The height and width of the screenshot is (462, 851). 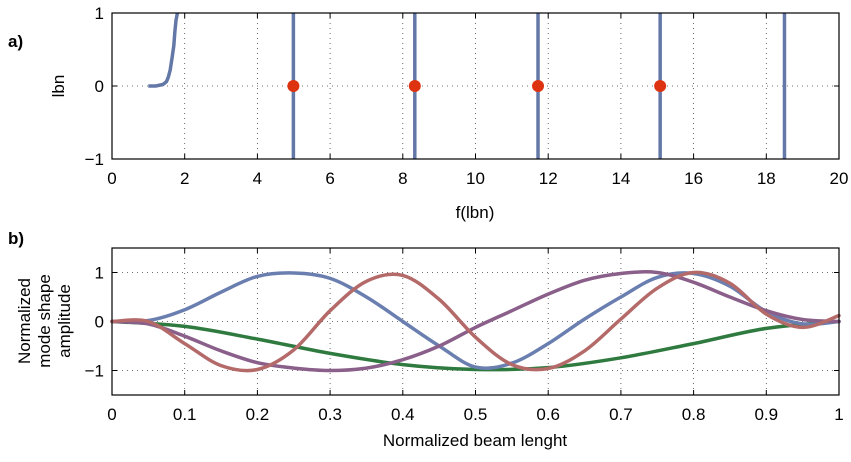 I want to click on x-tick-label: 12, so click(x=548, y=178).